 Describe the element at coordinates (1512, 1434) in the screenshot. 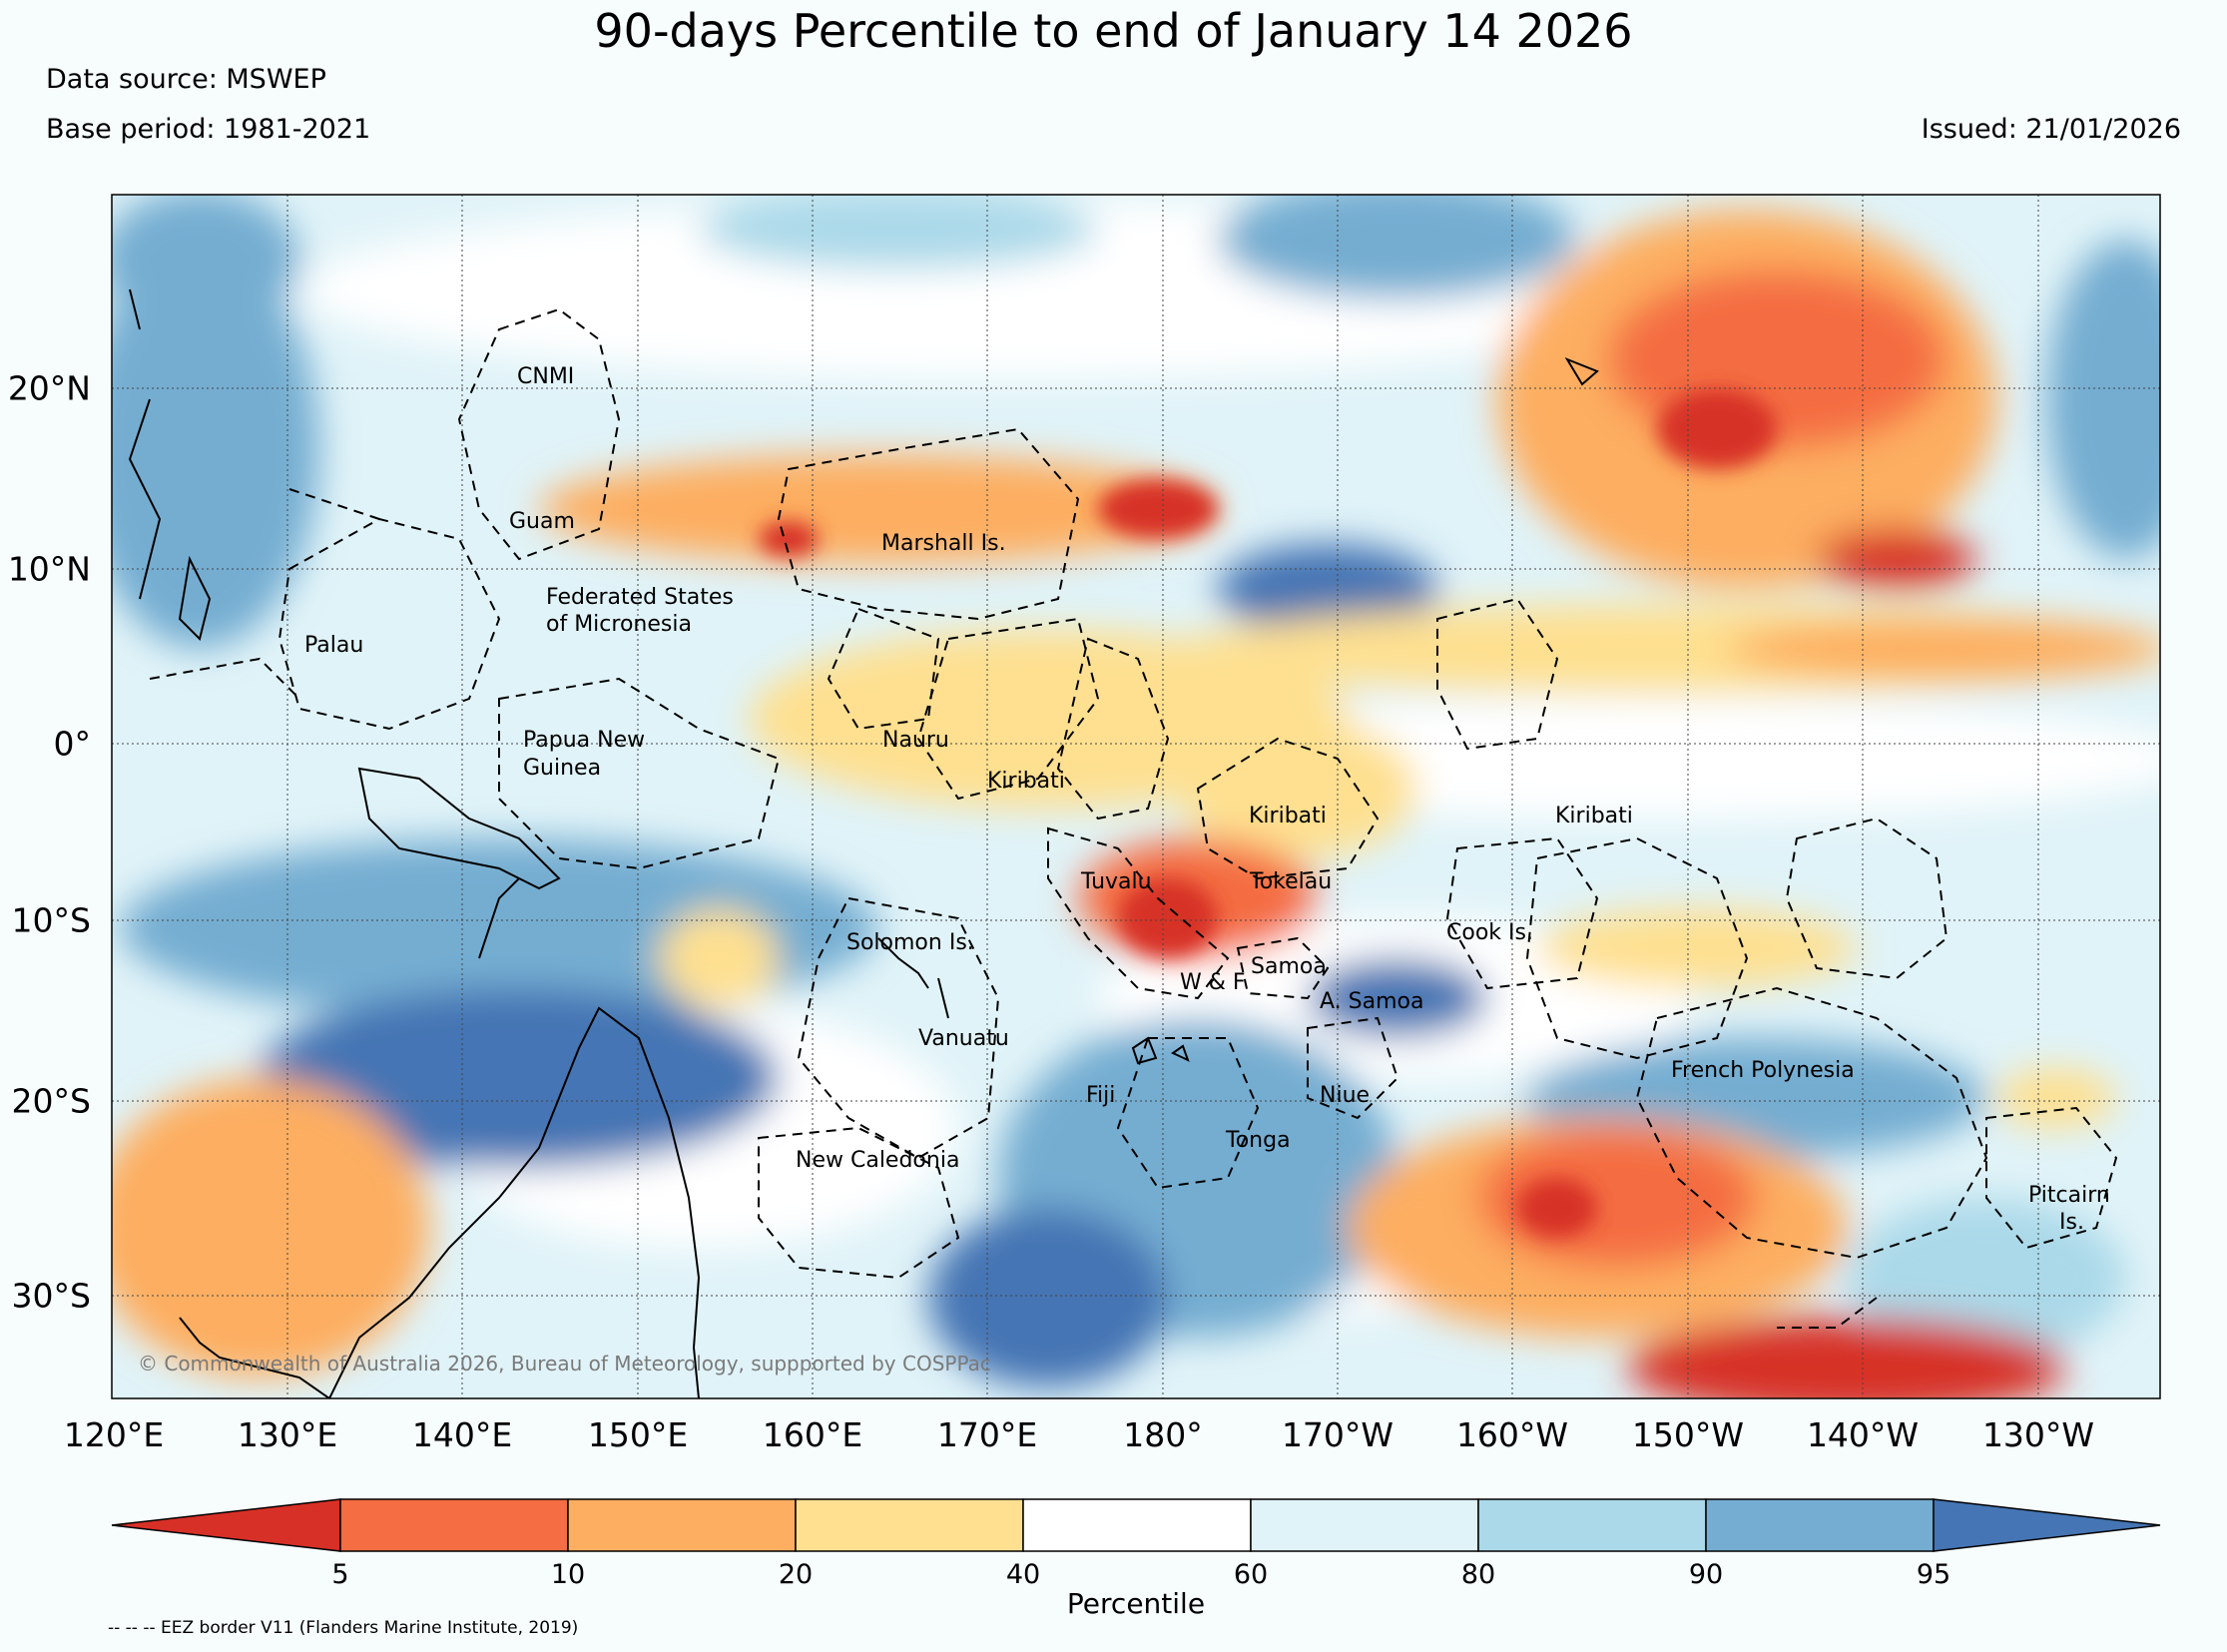

I see `lon-label: 160°W` at that location.